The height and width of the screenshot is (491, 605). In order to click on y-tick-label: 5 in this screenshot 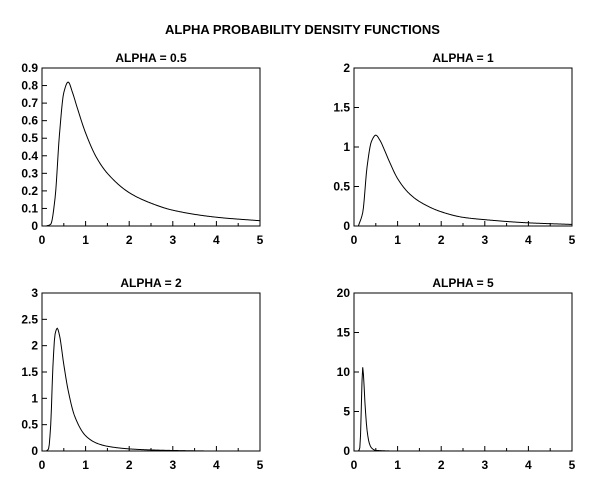, I will do `click(346, 412)`.